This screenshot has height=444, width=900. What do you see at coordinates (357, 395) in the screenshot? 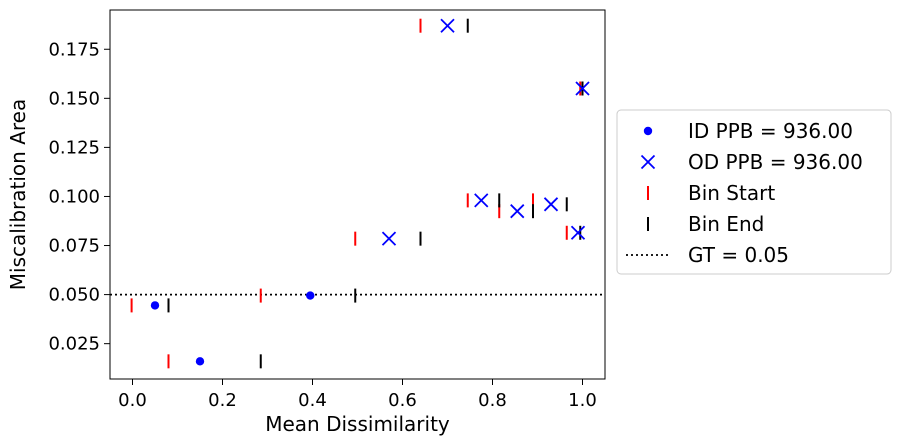
I see `x-axis: 0.0 0.2 0.4 0.6 0.8 1.0` at bounding box center [357, 395].